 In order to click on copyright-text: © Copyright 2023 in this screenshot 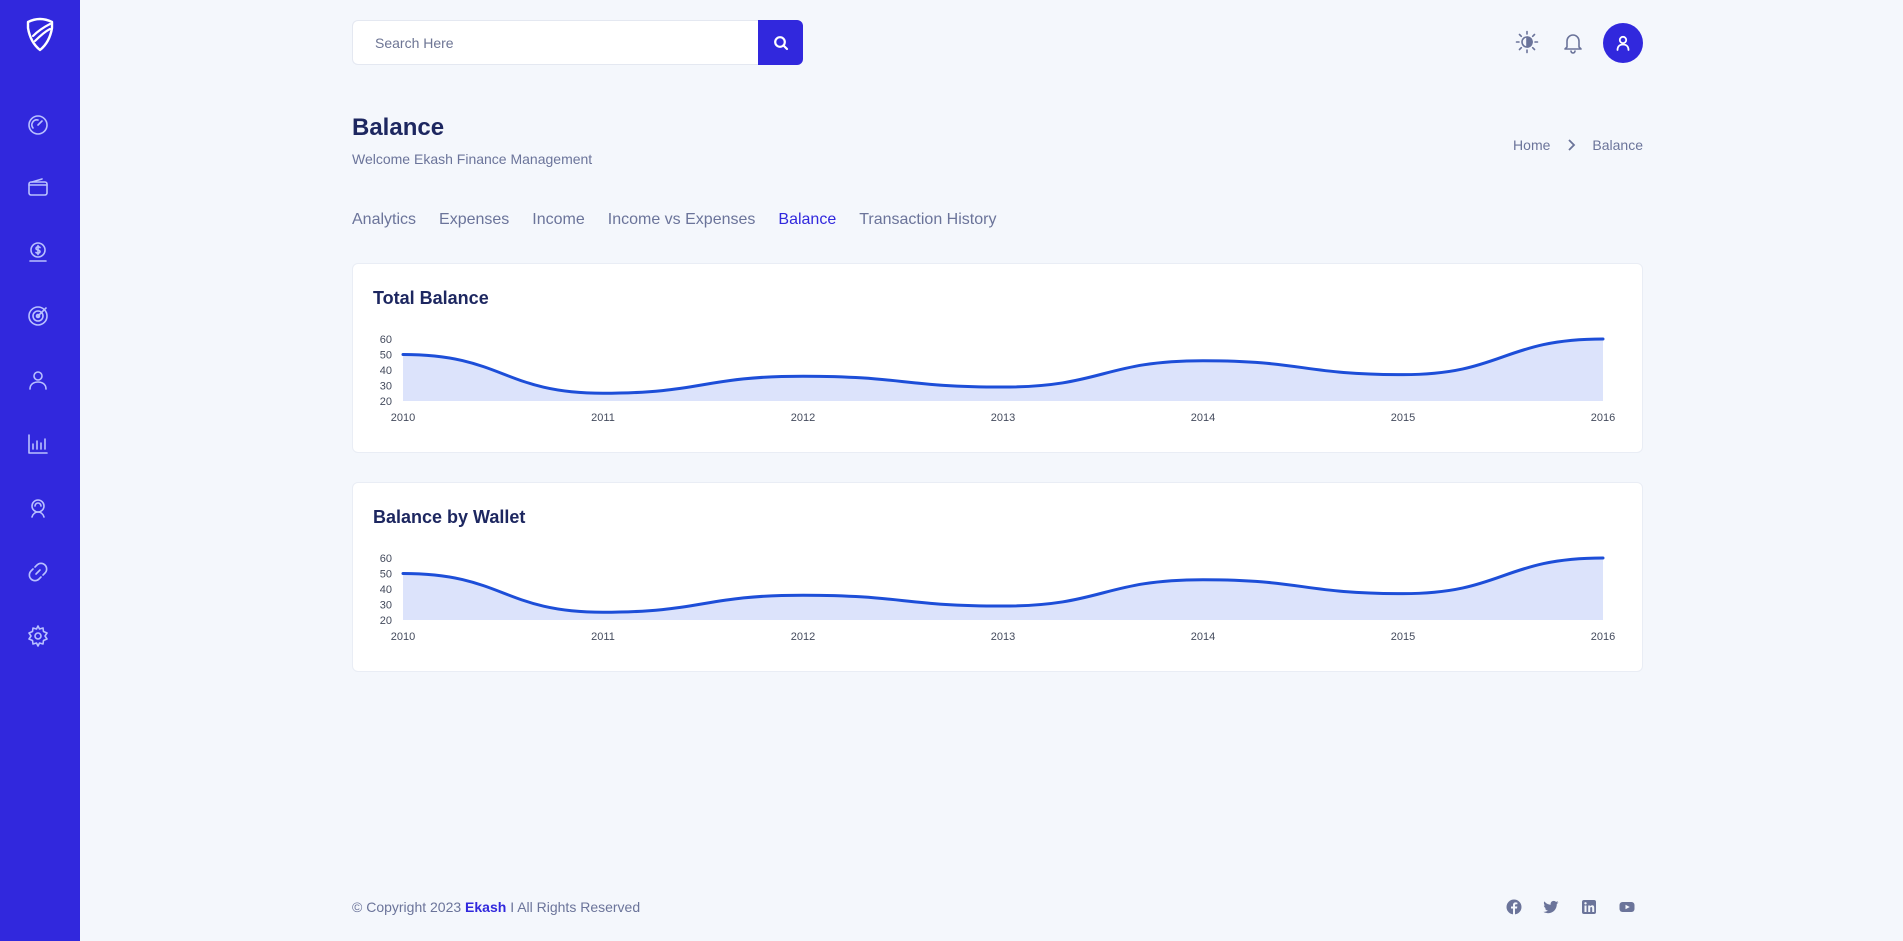, I will do `click(407, 907)`.